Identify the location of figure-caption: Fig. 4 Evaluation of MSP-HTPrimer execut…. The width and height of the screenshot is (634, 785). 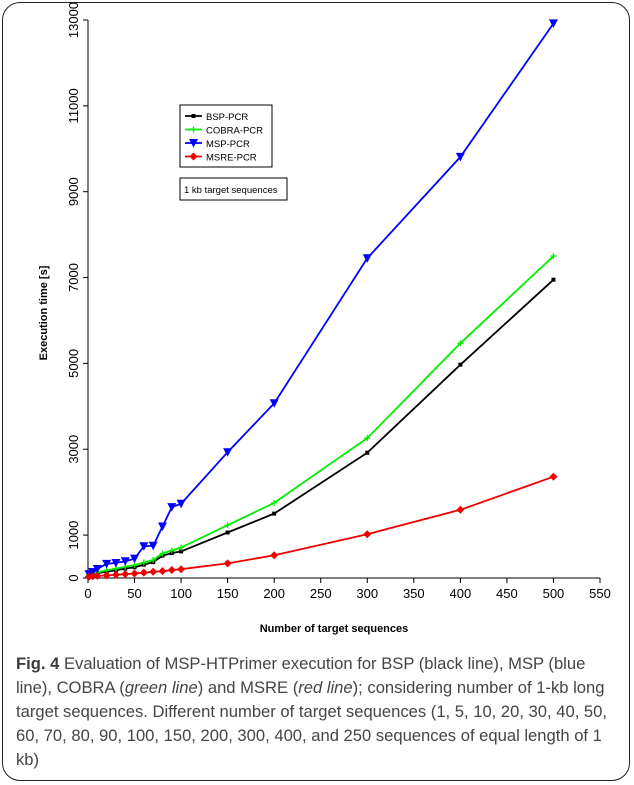
(316, 712).